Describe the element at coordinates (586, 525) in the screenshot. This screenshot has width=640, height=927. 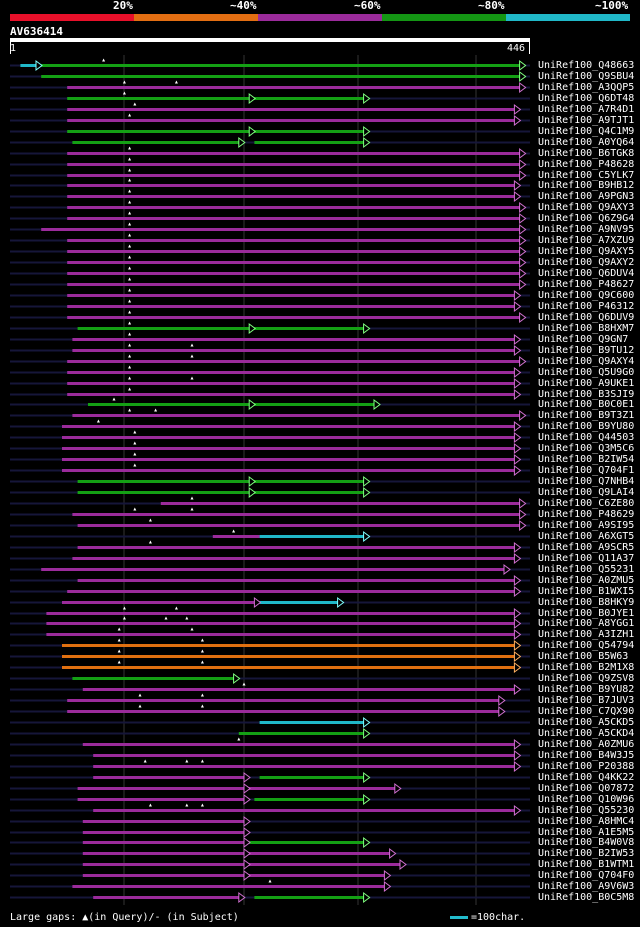
I see `hit-label: UniRef100_A9SI95` at that location.